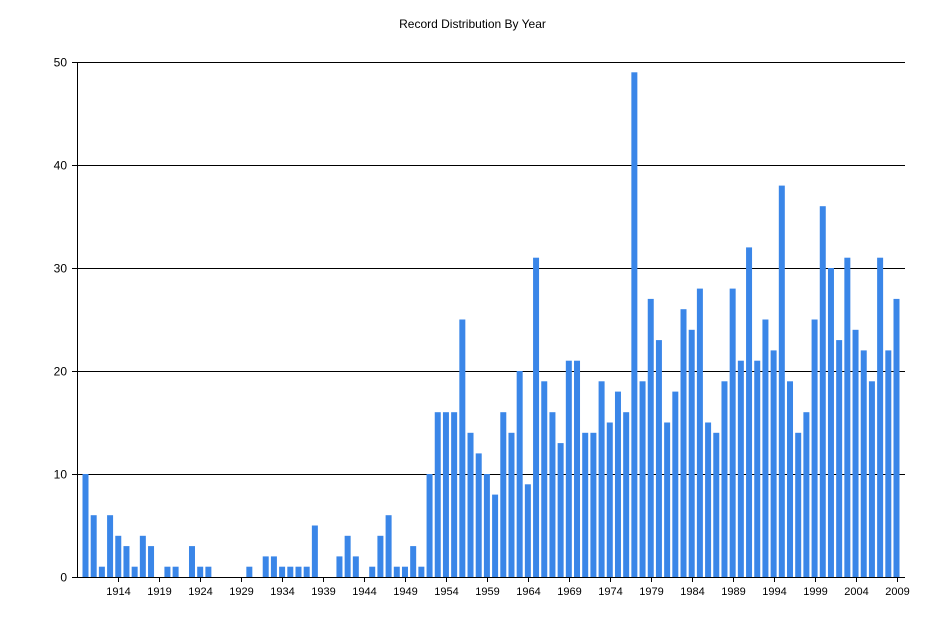 The height and width of the screenshot is (630, 945). I want to click on bar-1993, so click(765, 448).